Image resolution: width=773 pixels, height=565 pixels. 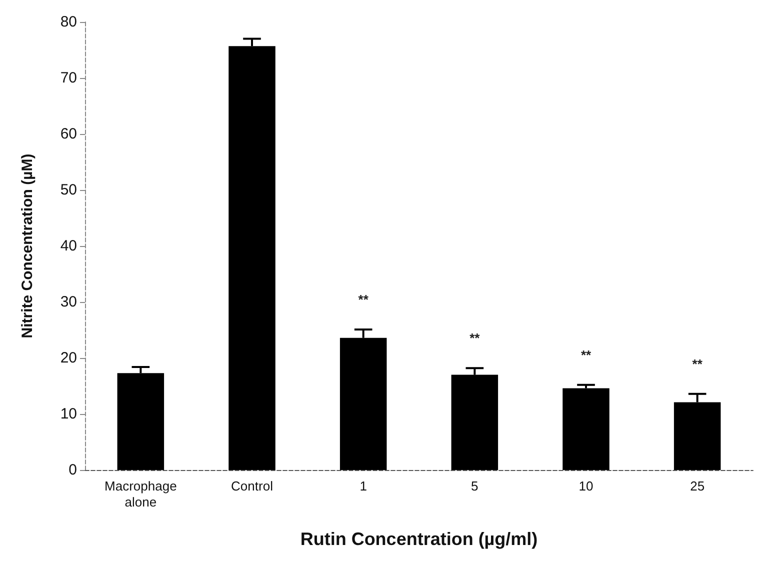 What do you see at coordinates (586, 429) in the screenshot?
I see `bar` at bounding box center [586, 429].